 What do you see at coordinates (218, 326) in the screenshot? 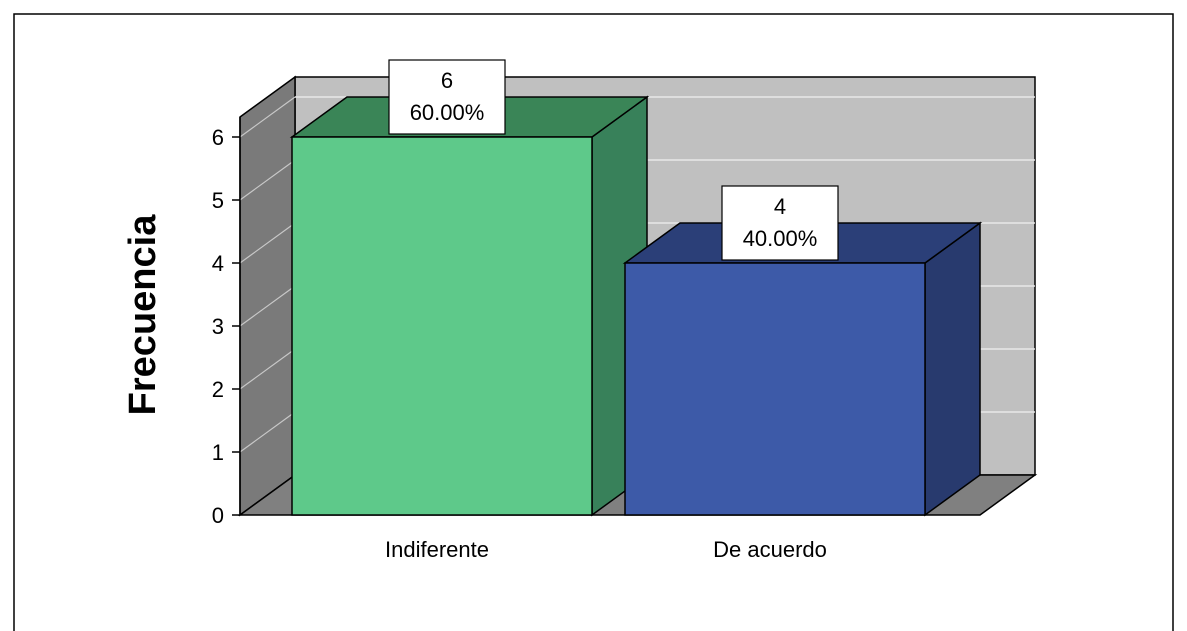
I see `y-tick-label: 3` at bounding box center [218, 326].